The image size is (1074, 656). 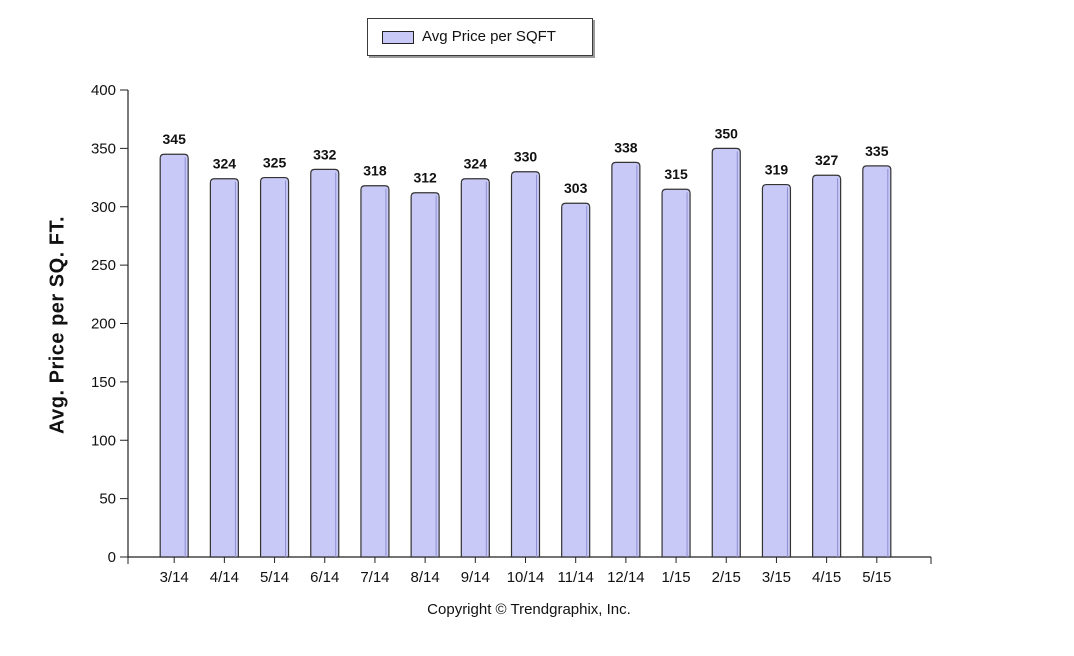 What do you see at coordinates (425, 577) in the screenshot?
I see `x-tick-label: 8/14` at bounding box center [425, 577].